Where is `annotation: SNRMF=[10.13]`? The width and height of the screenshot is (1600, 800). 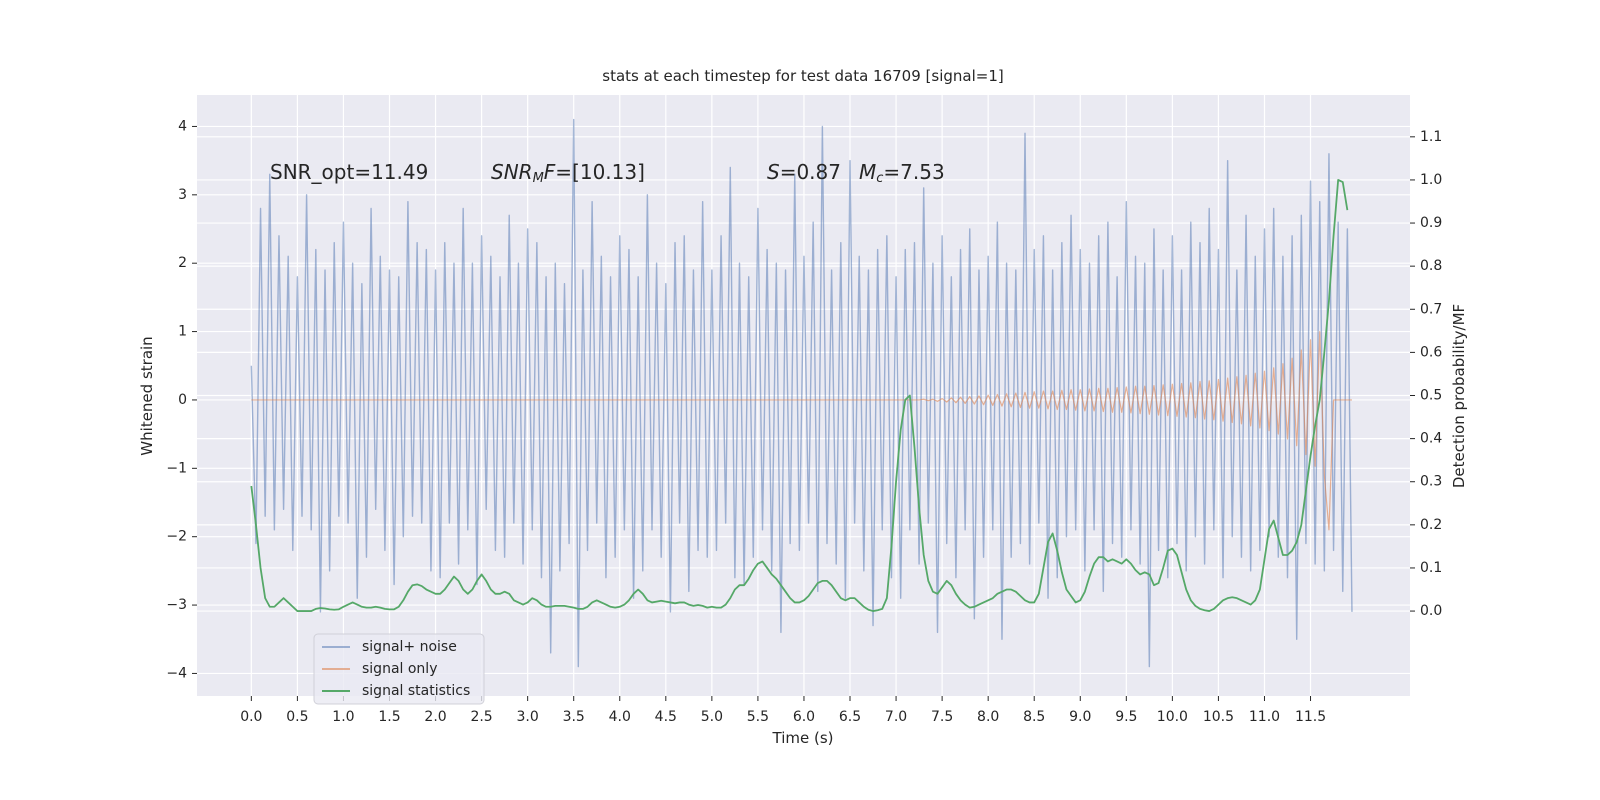
annotation: SNRMF=[10.13] is located at coordinates (568, 173).